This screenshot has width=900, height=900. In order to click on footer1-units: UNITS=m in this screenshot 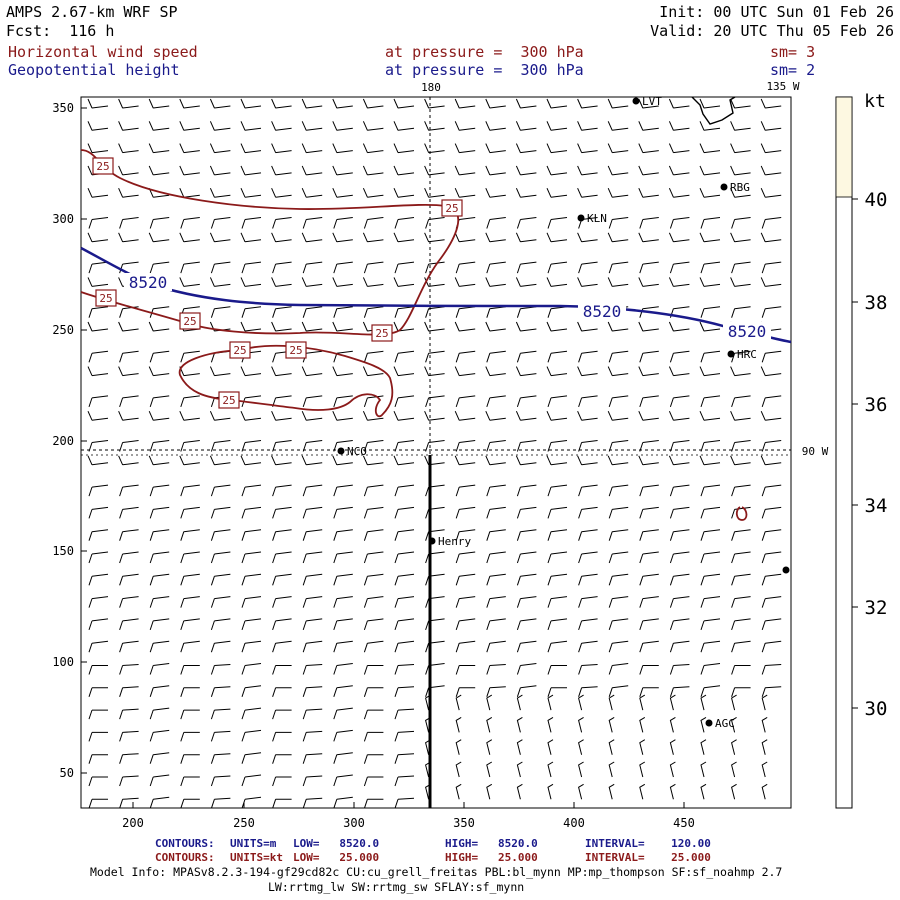, I will do `click(253, 843)`.